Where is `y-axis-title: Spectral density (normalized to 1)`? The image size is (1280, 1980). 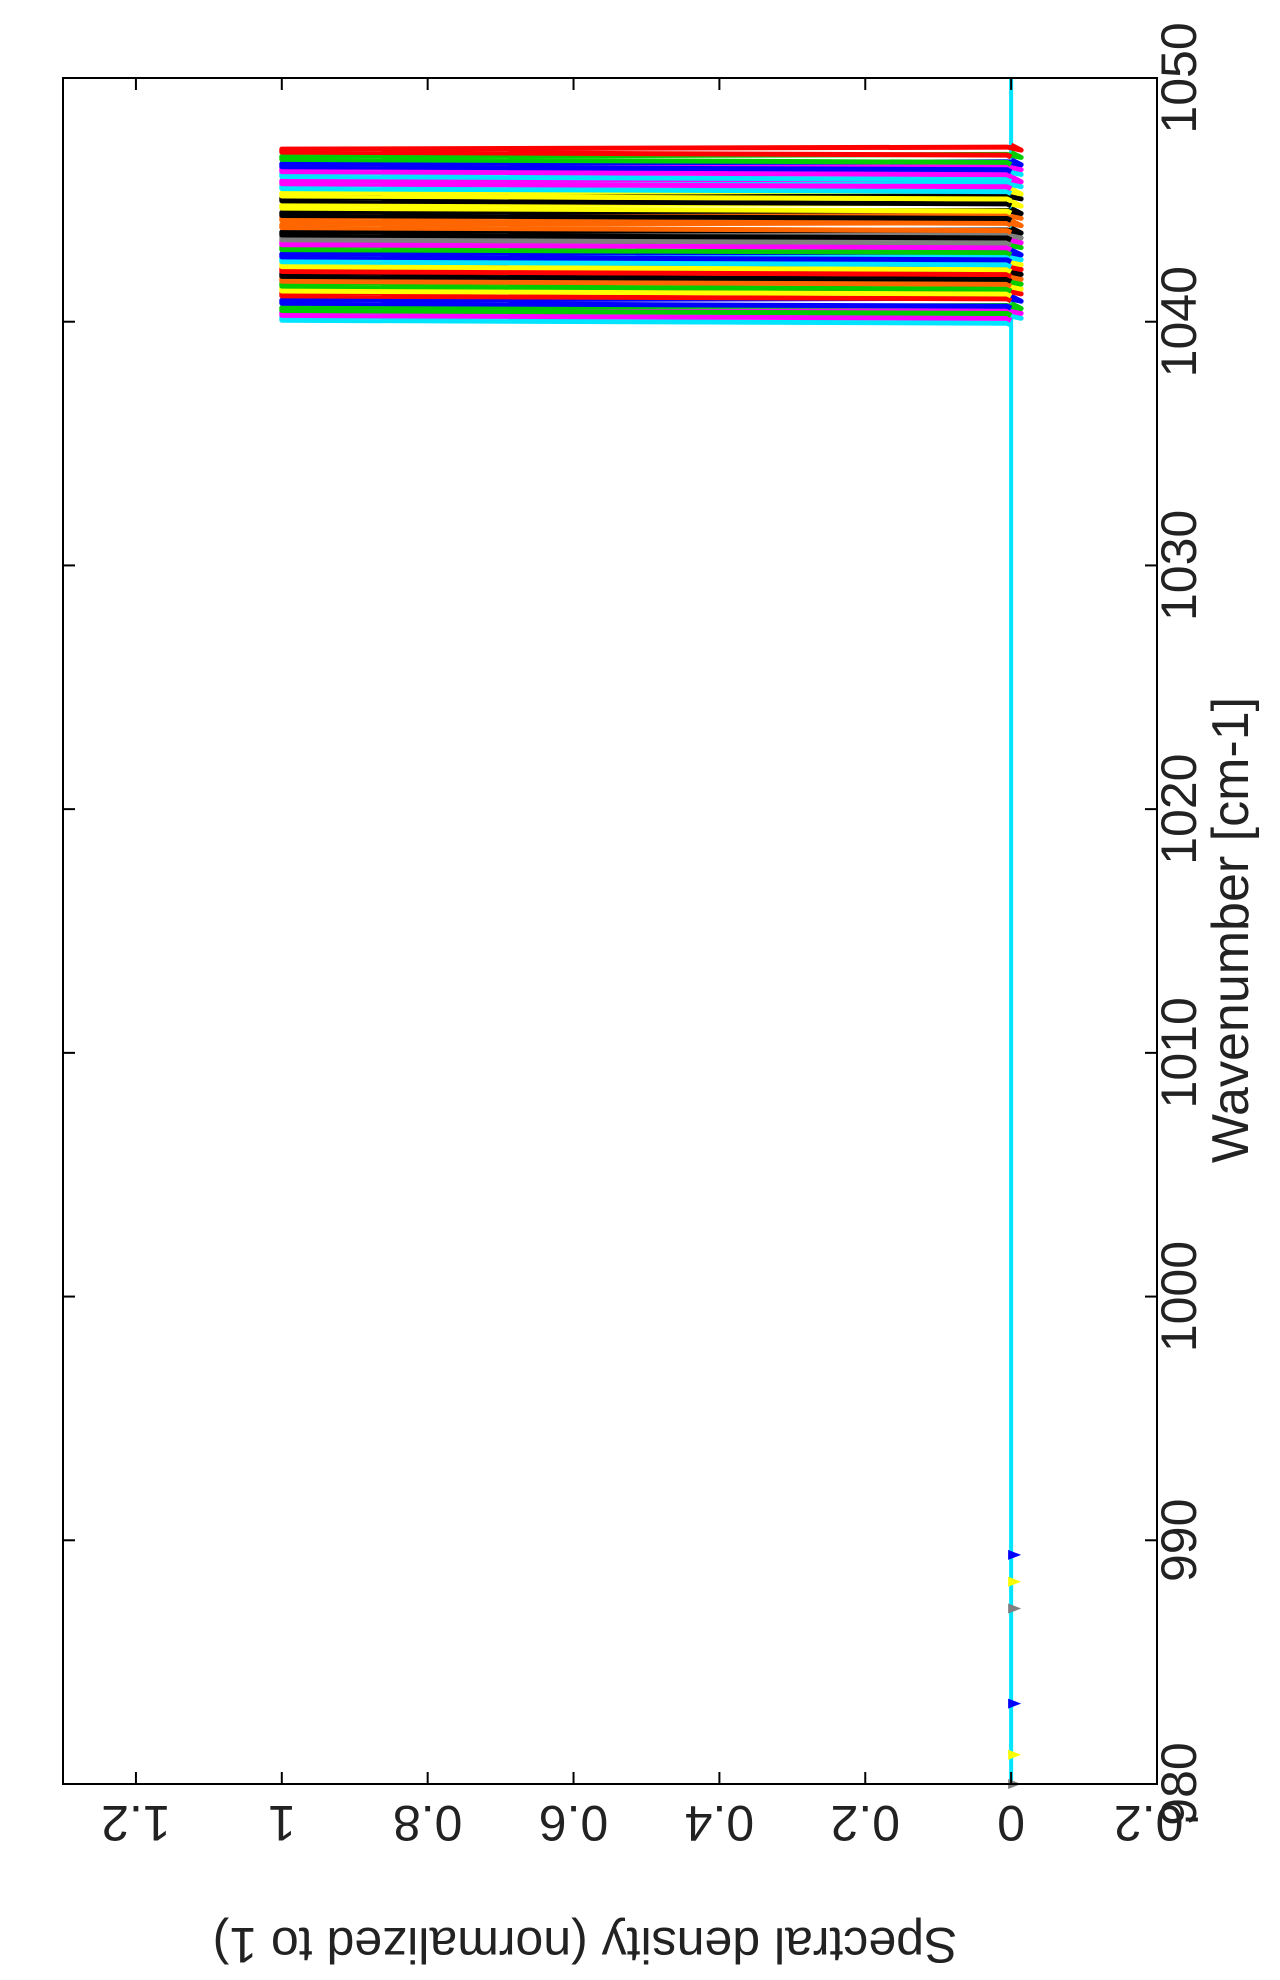
y-axis-title: Spectral density (normalized to 1) is located at coordinates (585, 1945).